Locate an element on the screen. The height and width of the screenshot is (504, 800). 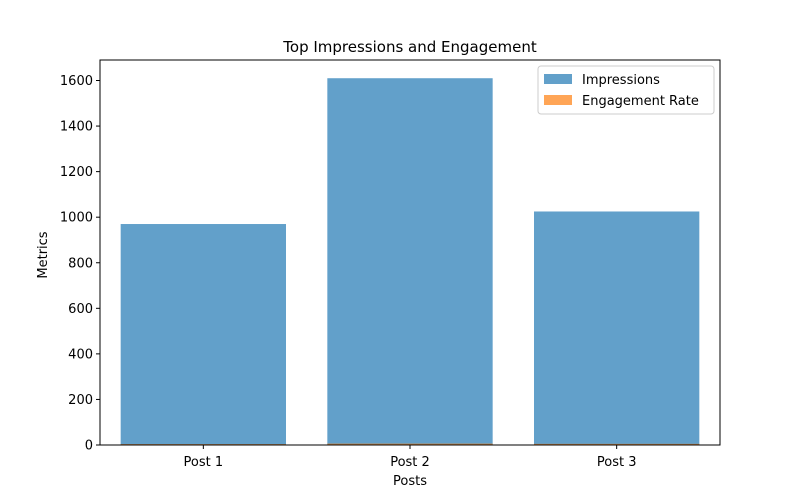
legend-label-1: Impressions is located at coordinates (621, 80).